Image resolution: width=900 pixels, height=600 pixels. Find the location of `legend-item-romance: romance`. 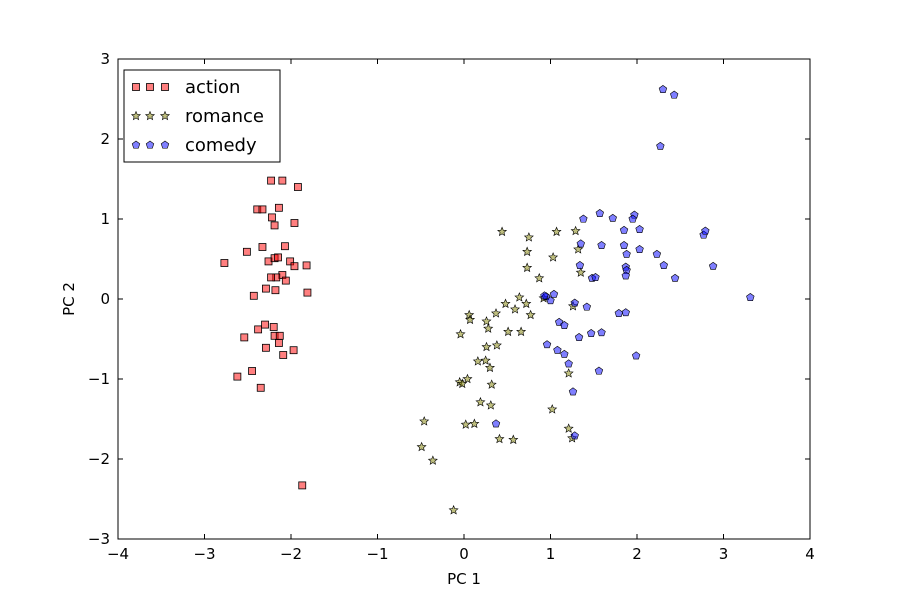

legend-item-romance: romance is located at coordinates (197, 116).